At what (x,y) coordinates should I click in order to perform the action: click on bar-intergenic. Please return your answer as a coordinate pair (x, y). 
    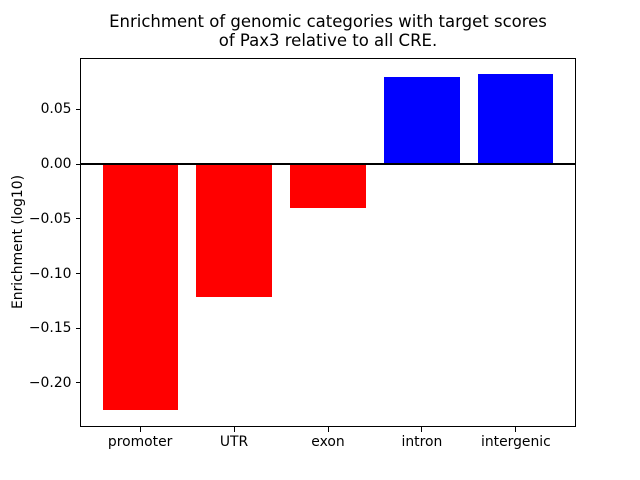
    Looking at the image, I should click on (516, 119).